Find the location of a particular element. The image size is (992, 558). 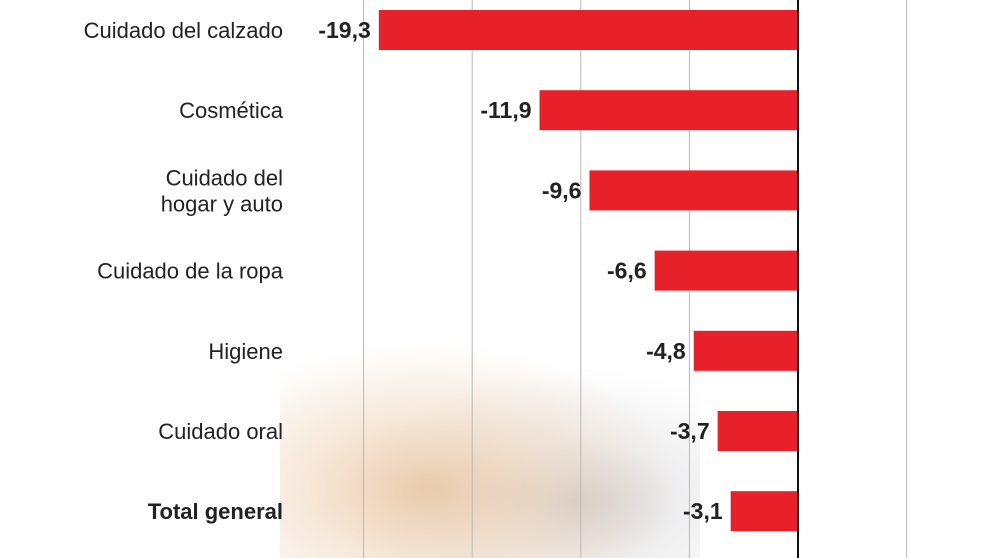

category-label: hogar y auto is located at coordinates (222, 203).